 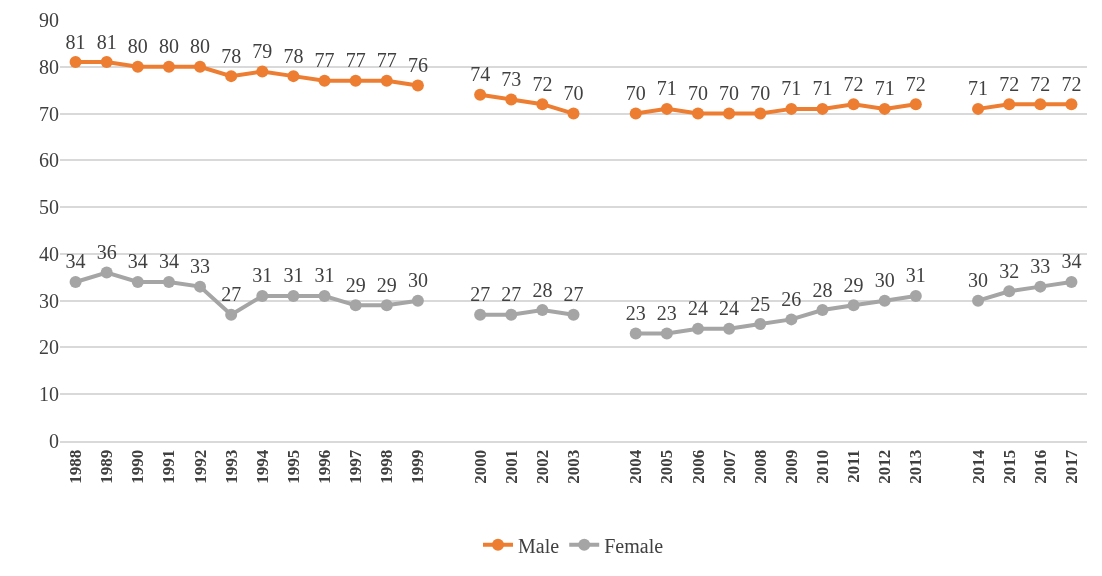 I want to click on data-label: 25, so click(x=760, y=303).